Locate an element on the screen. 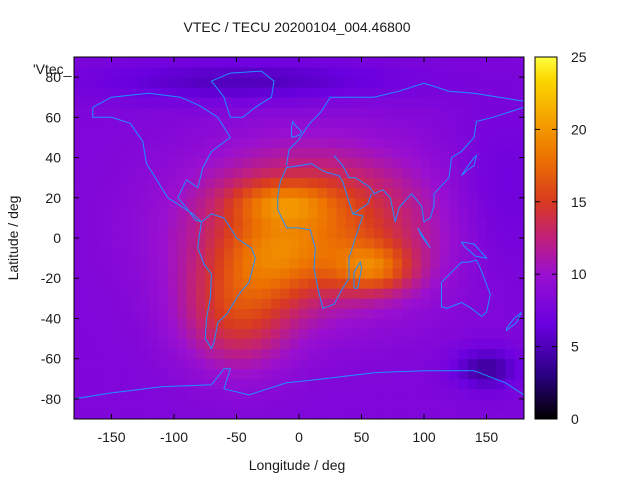 The width and height of the screenshot is (640, 480). y-tick-label: 60 is located at coordinates (53, 117).